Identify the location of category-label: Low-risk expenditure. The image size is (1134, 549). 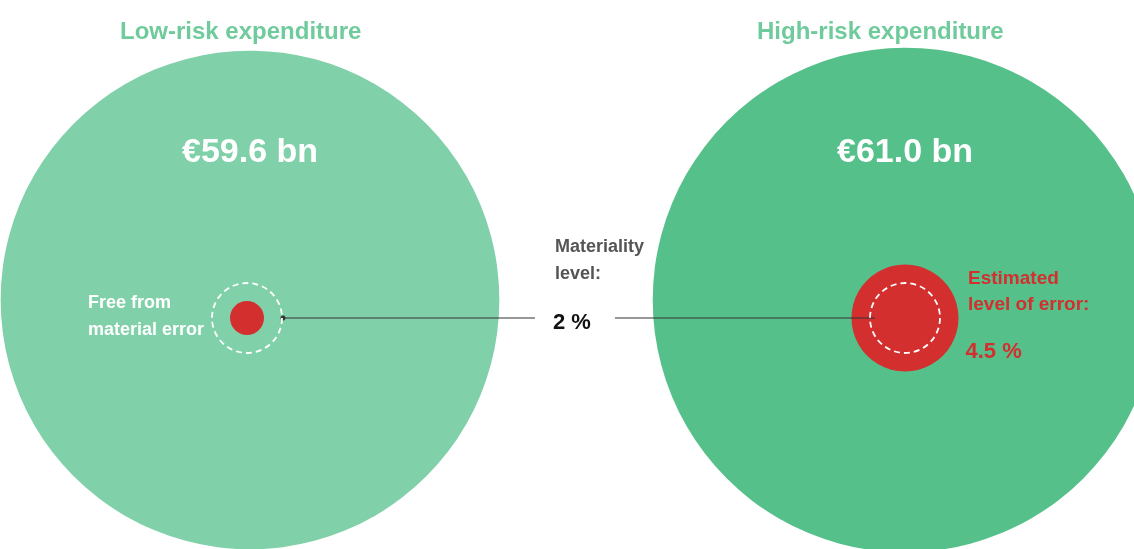
(241, 30).